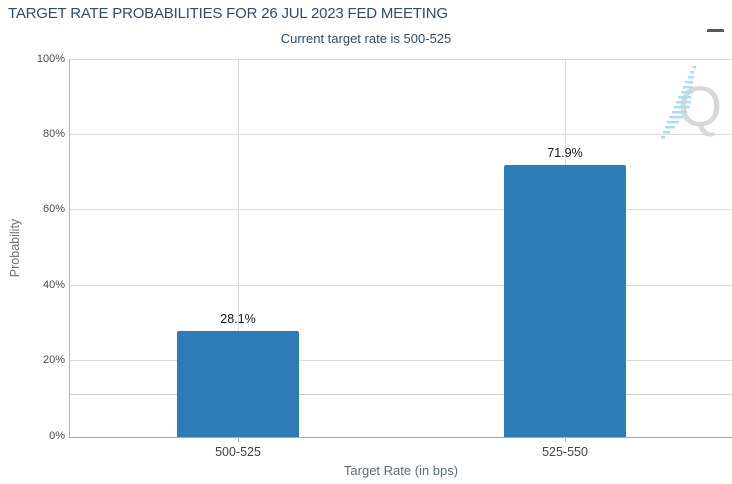 This screenshot has width=732, height=484. Describe the element at coordinates (565, 153) in the screenshot. I see `bar-value-label-525-550: 71.9%` at that location.